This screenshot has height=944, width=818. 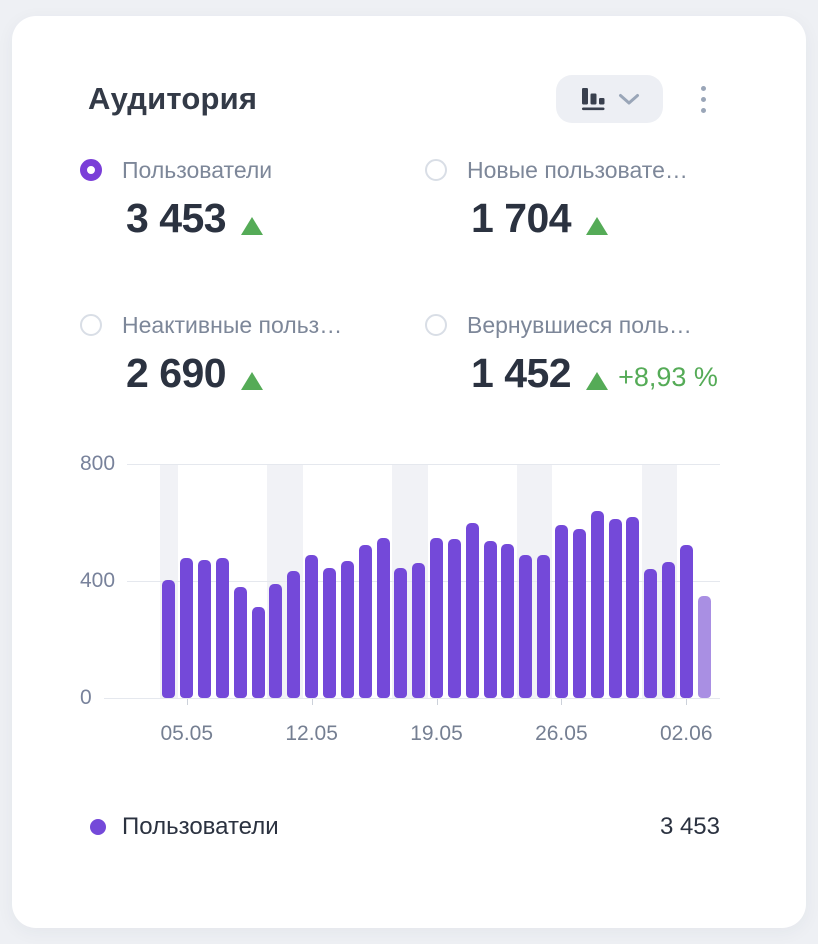 What do you see at coordinates (521, 218) in the screenshot?
I see `metric-value: 1 704` at bounding box center [521, 218].